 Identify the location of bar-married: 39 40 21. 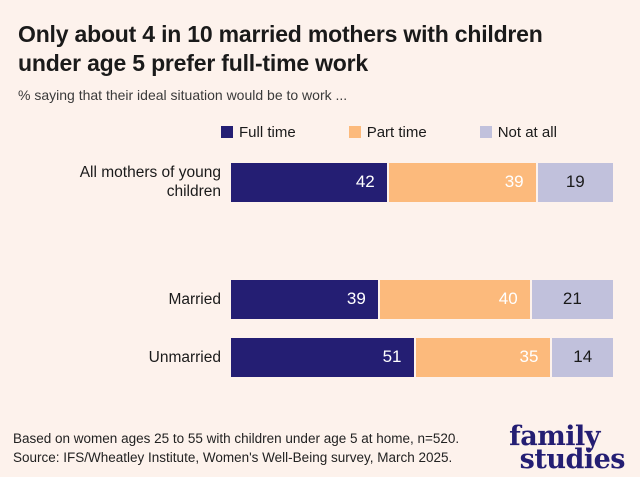
(422, 299).